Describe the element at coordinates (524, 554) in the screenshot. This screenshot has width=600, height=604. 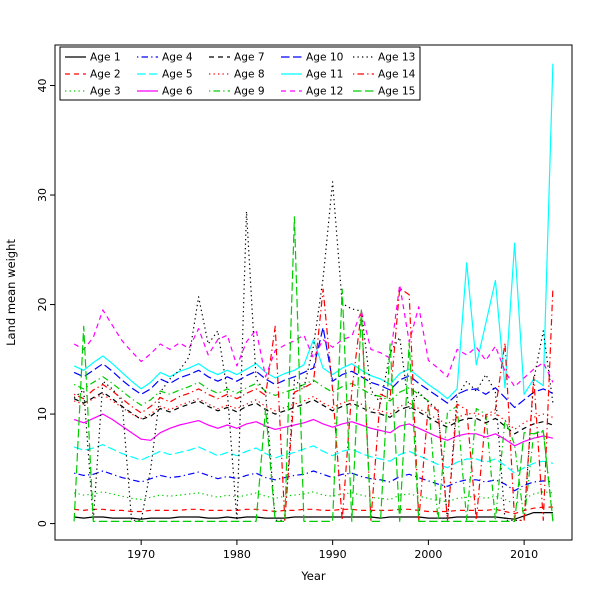
I see `x-tick-label: 2010` at that location.